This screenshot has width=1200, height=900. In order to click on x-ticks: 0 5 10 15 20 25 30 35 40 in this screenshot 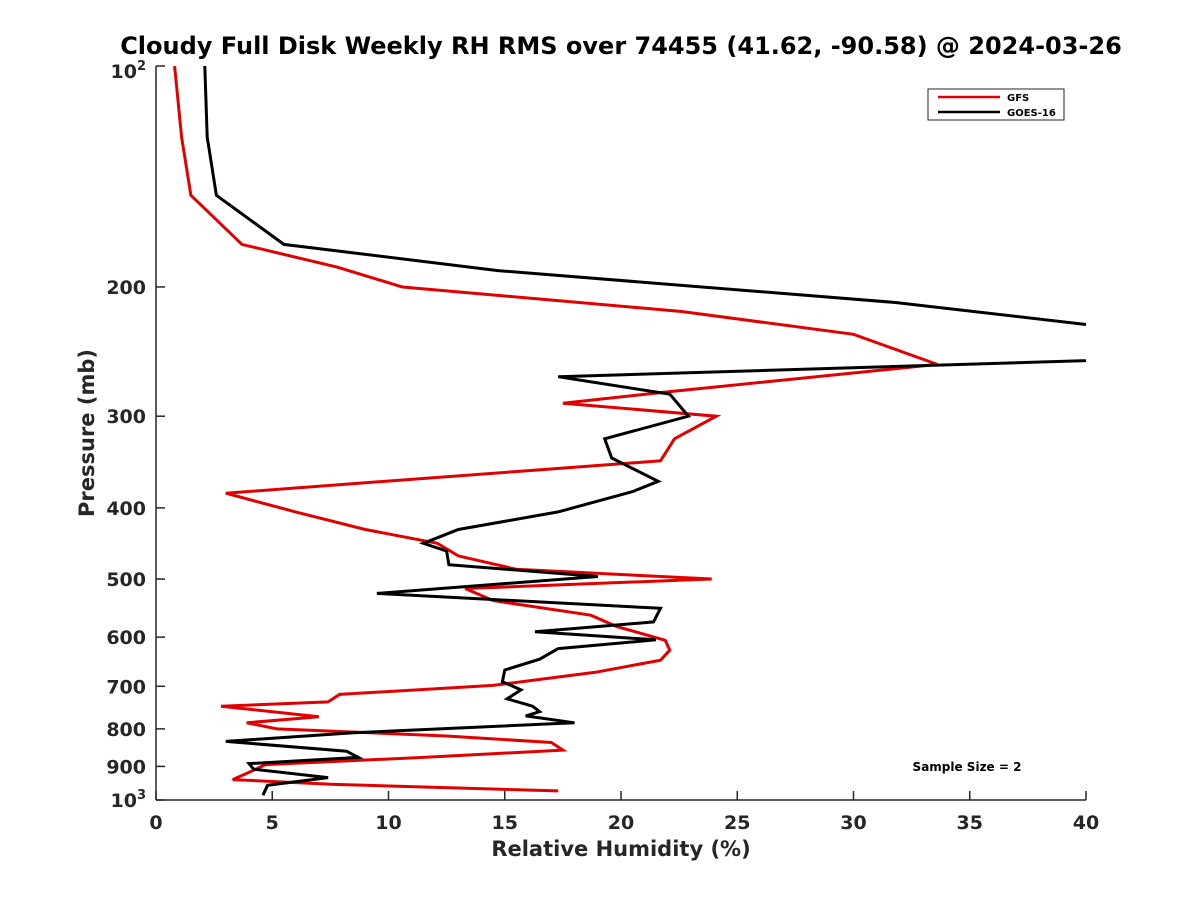, I will do `click(624, 812)`.